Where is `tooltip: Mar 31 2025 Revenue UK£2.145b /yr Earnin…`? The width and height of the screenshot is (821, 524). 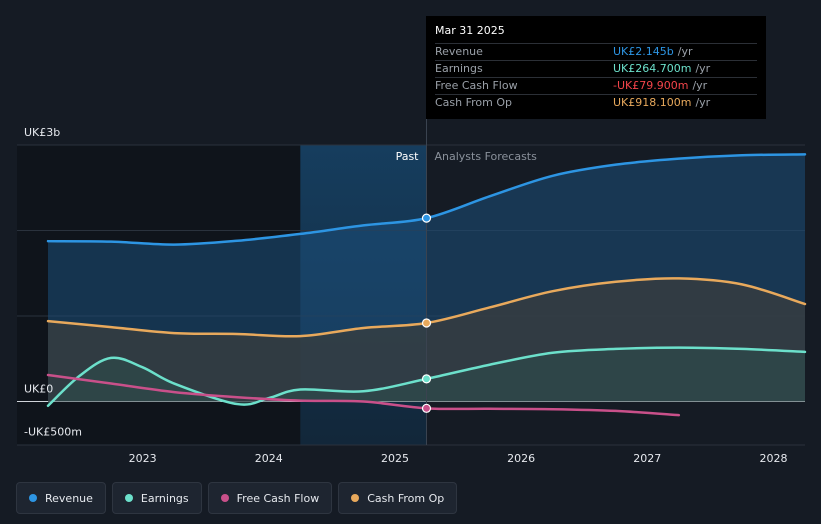 tooltip: Mar 31 2025 Revenue UK£2.145b /yr Earnin… is located at coordinates (596, 67).